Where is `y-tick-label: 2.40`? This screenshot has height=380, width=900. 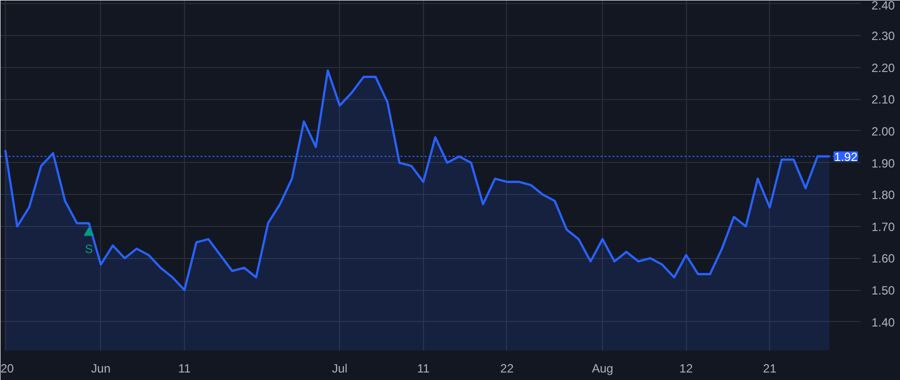 y-tick-label: 2.40 is located at coordinates (884, 6).